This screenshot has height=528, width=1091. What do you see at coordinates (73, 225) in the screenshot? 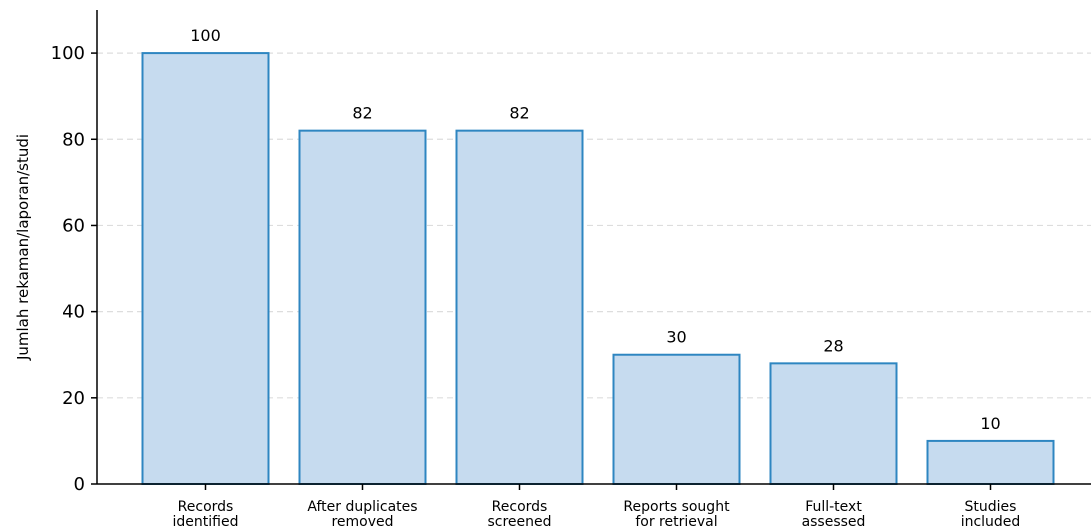
I see `y-tick-label: 60` at bounding box center [73, 225].